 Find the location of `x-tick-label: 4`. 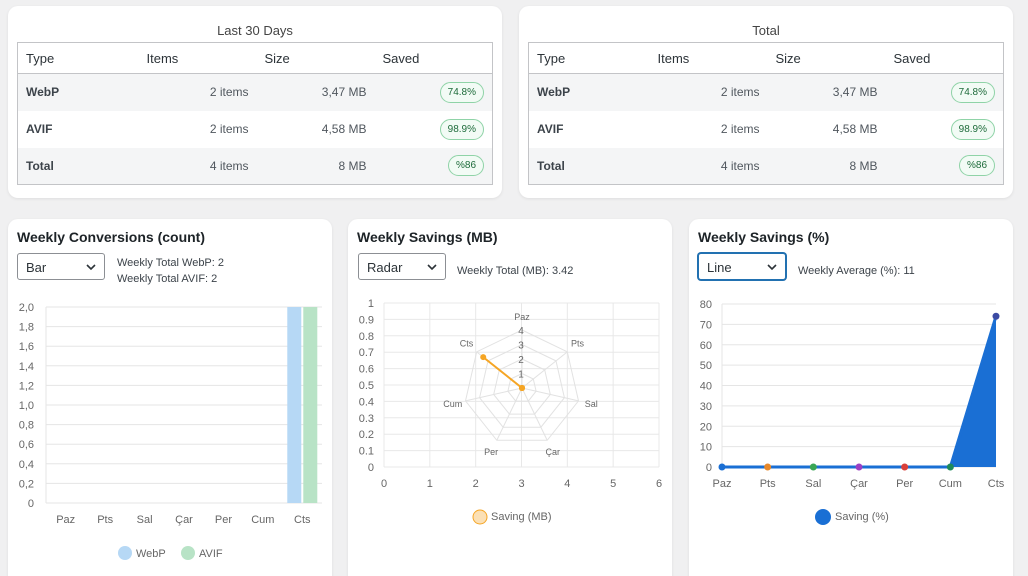

x-tick-label: 4 is located at coordinates (567, 484).